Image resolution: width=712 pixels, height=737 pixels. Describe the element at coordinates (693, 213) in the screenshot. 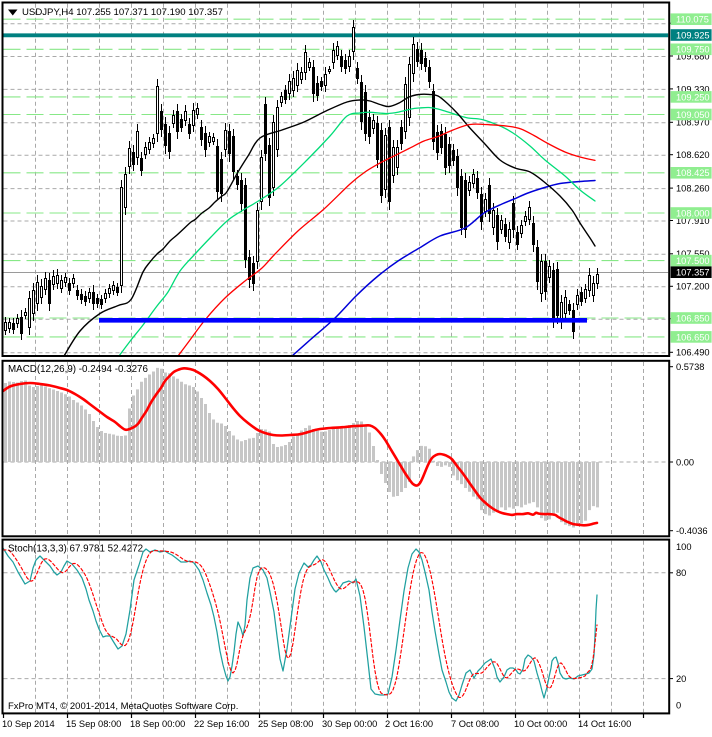

I see `svg-text: 108.000` at that location.